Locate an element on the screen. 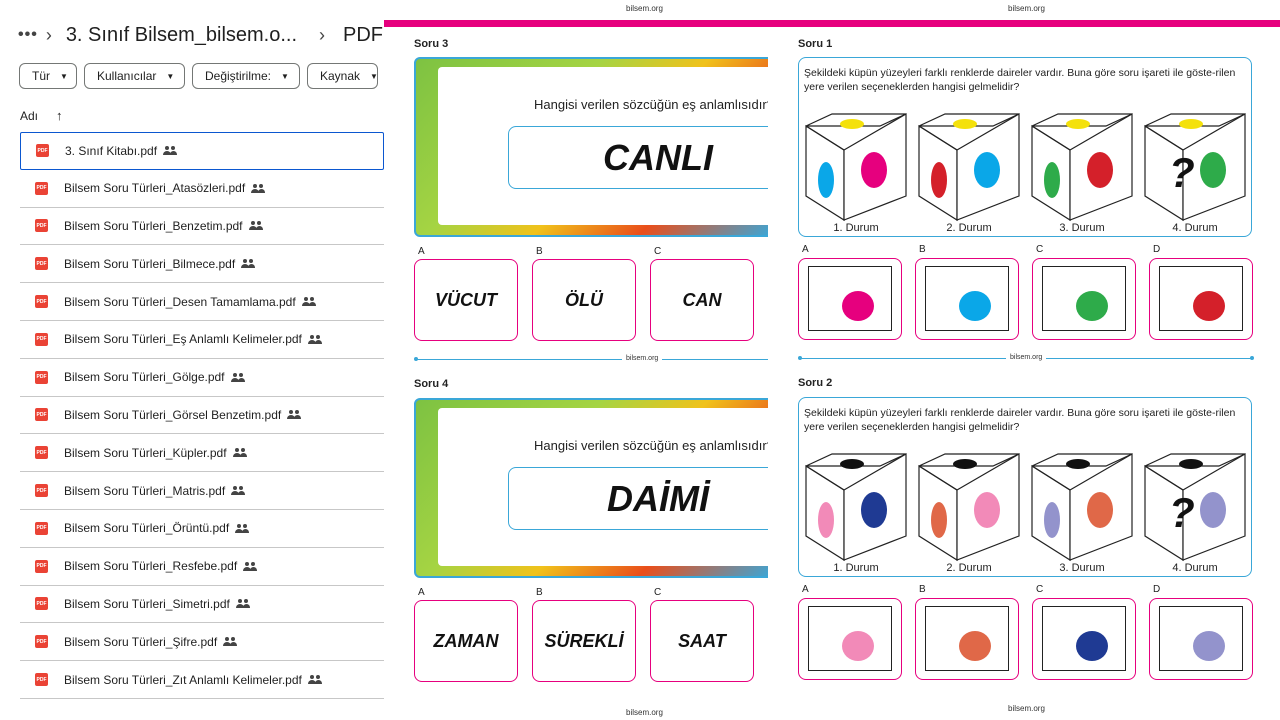 This screenshot has width=1280, height=720. file-row: PDF 3. Sınıf Kitabı.pdf is located at coordinates (202, 151).